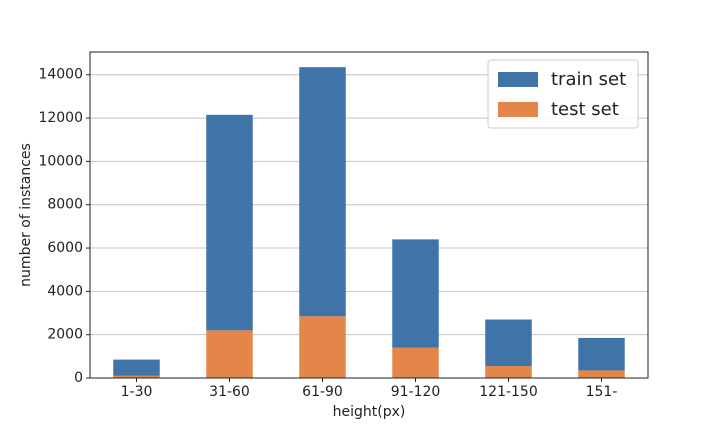 This screenshot has height=432, width=720. I want to click on x-axis-label: height(px), so click(369, 412).